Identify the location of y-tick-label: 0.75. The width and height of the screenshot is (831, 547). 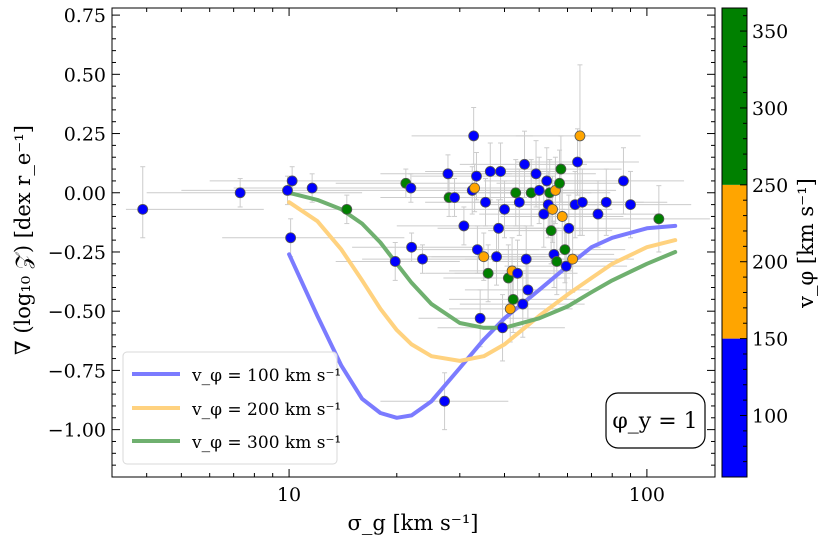
(85, 16).